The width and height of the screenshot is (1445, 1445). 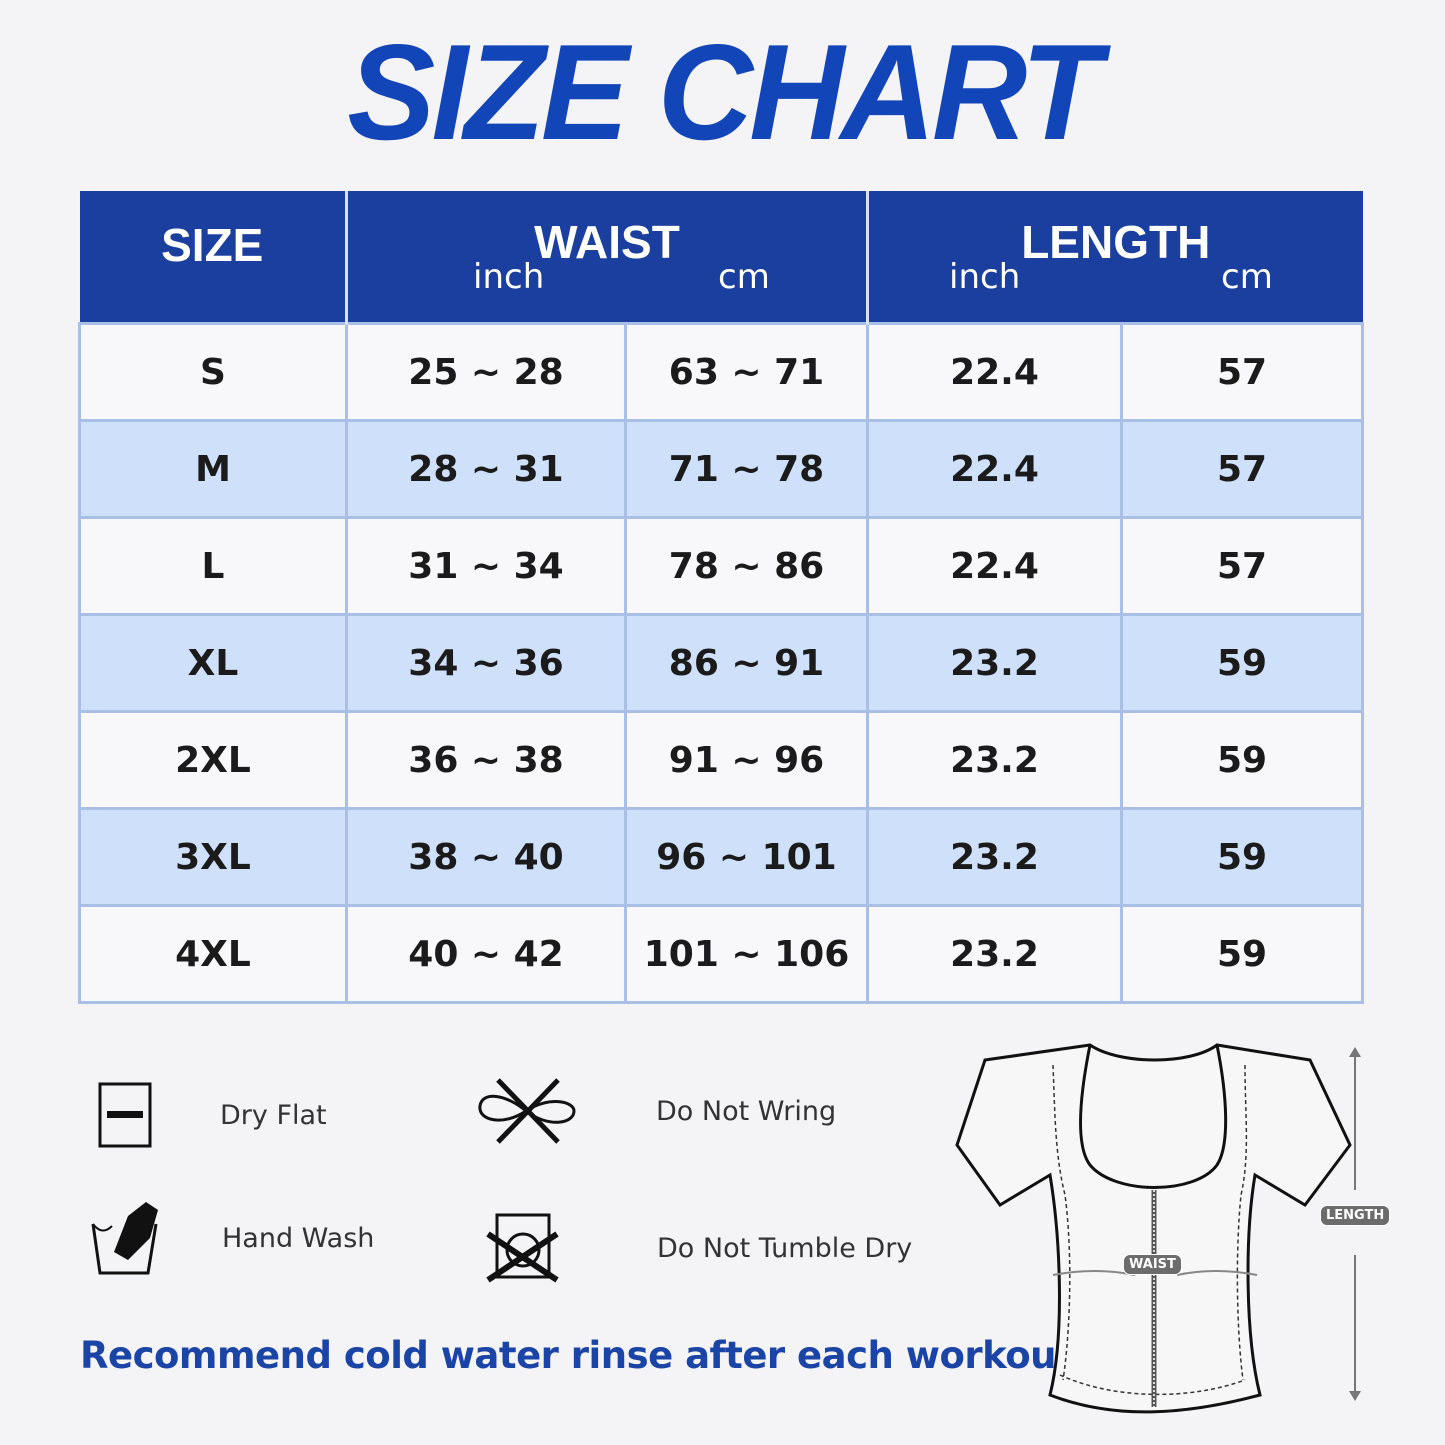 What do you see at coordinates (746, 760) in the screenshot?
I see `cell-waist-cm: 91 ~ 96` at bounding box center [746, 760].